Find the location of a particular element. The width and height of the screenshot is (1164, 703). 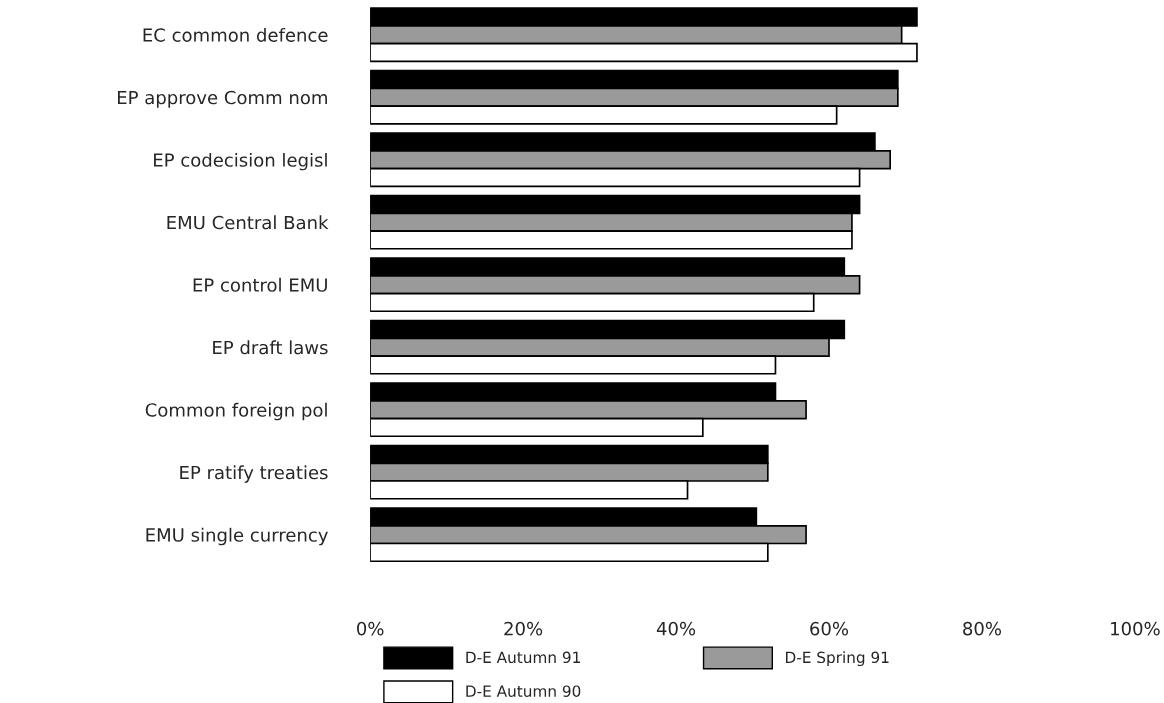

legend-label: D-E Spring 91 is located at coordinates (837, 659).